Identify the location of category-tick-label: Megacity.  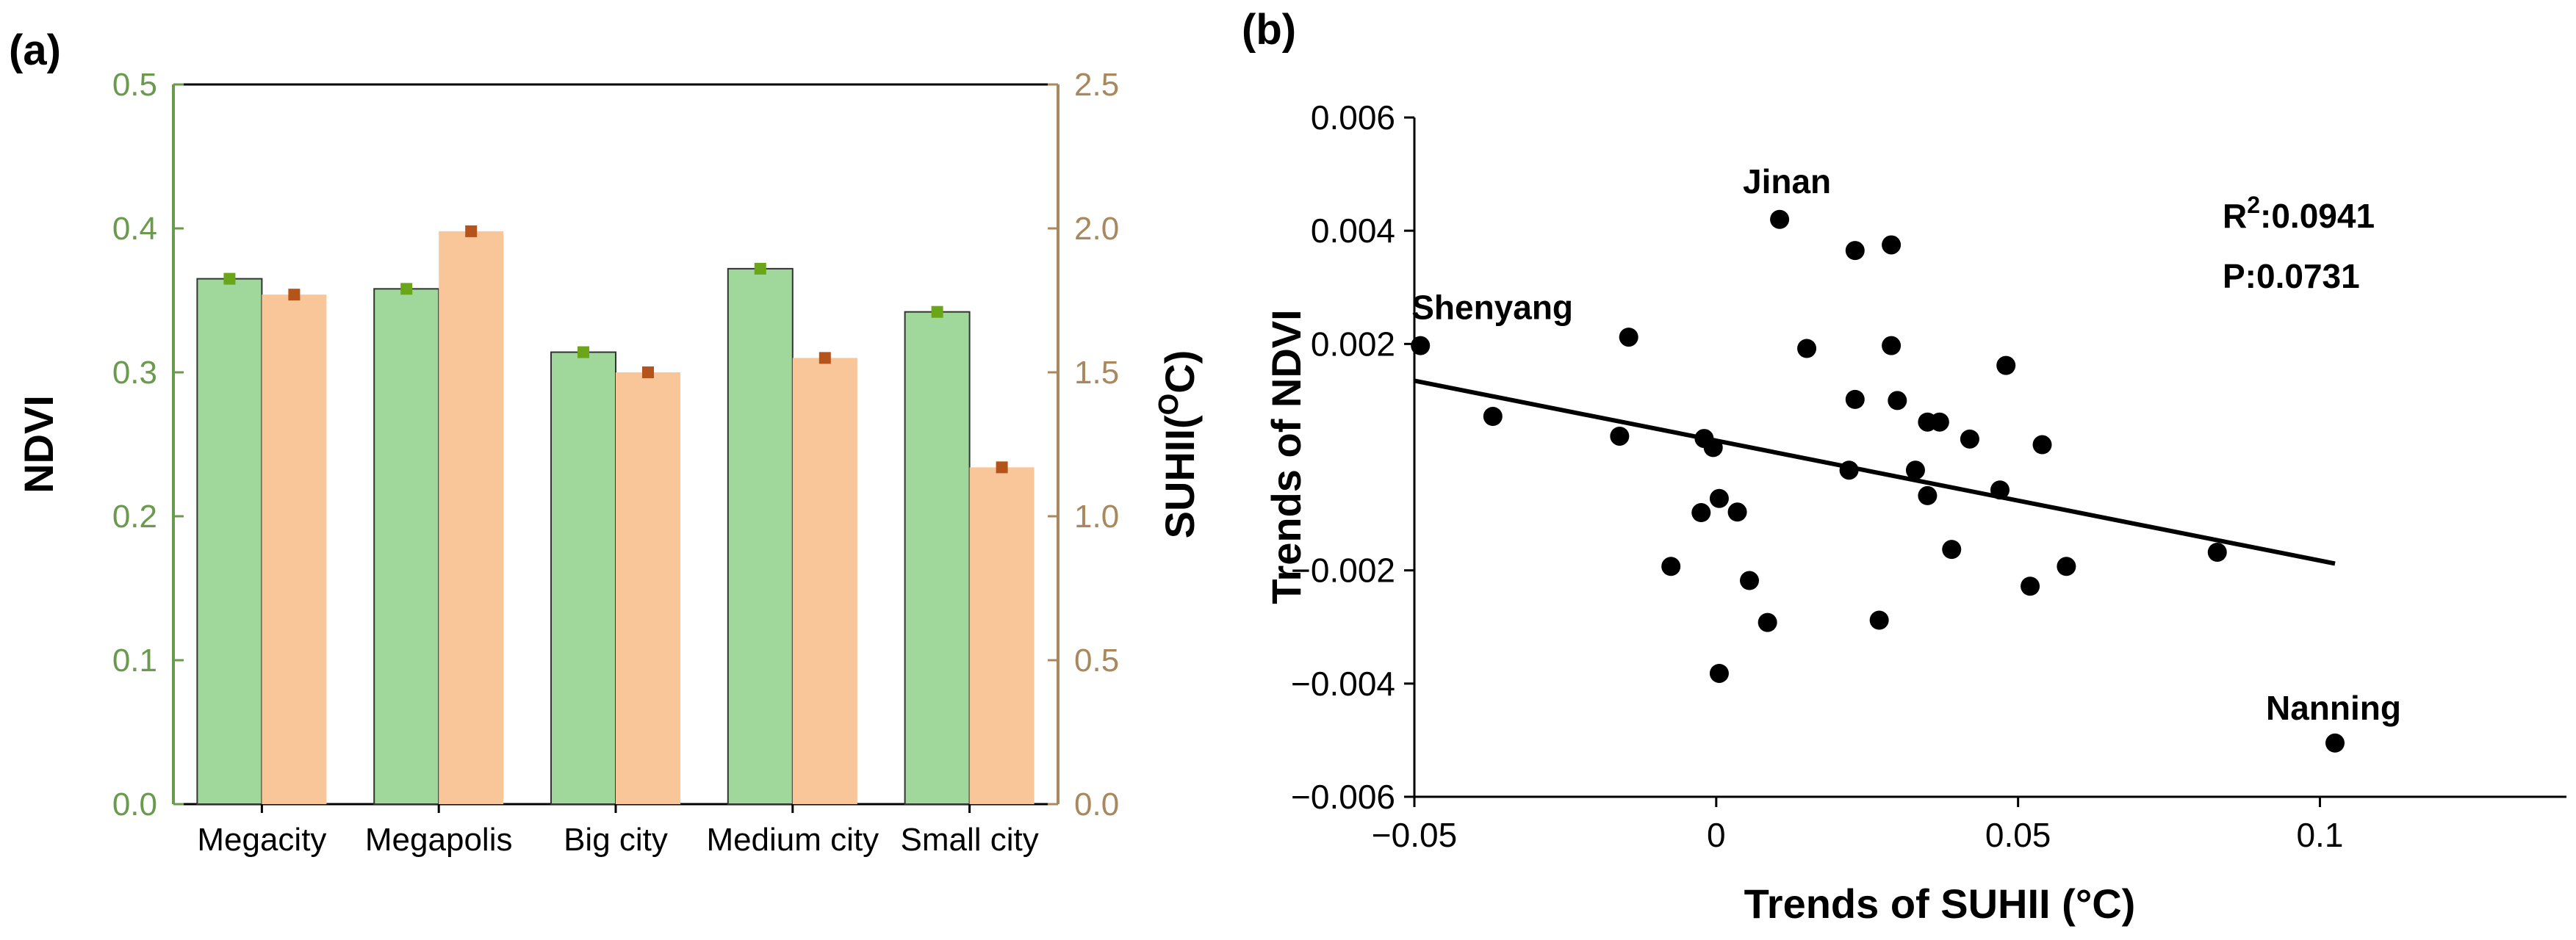
(261, 840).